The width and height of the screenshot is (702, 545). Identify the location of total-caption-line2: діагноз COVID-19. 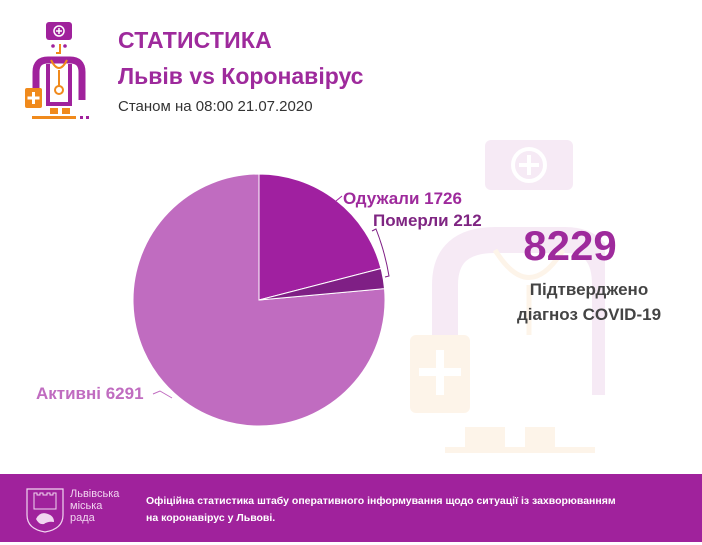
(589, 314).